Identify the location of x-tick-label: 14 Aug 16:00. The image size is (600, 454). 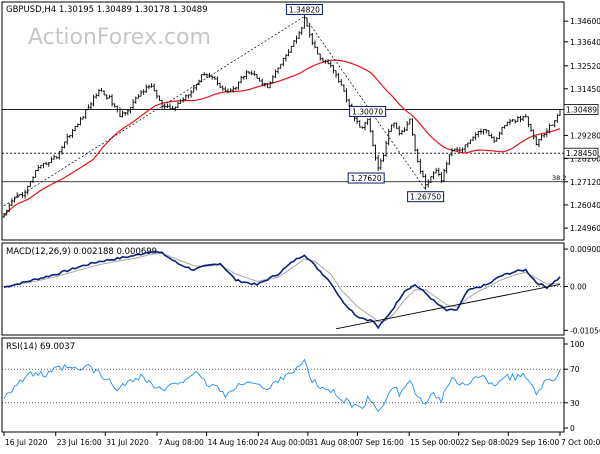
(233, 442).